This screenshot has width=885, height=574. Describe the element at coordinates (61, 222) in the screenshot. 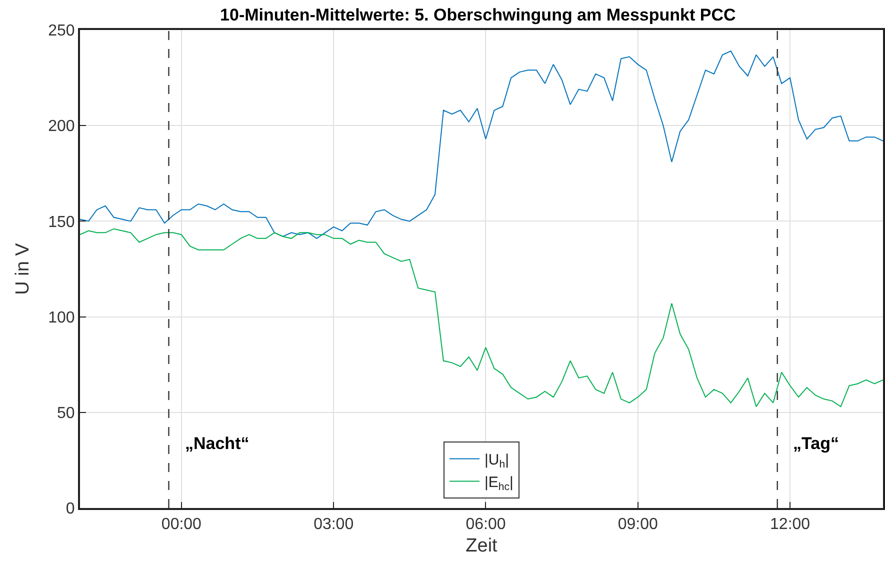

I see `y-tick-label: 150` at that location.